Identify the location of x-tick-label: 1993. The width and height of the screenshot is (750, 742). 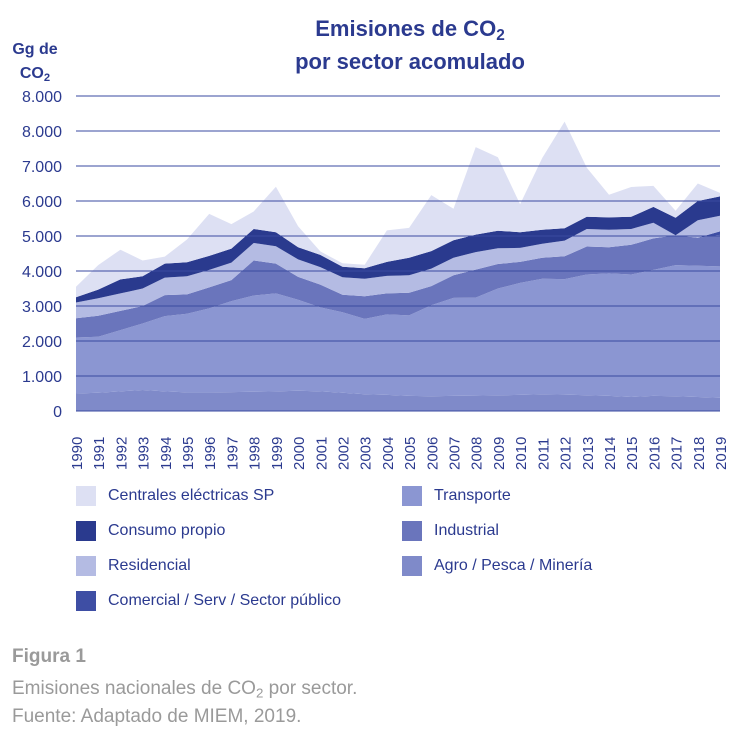
(144, 453).